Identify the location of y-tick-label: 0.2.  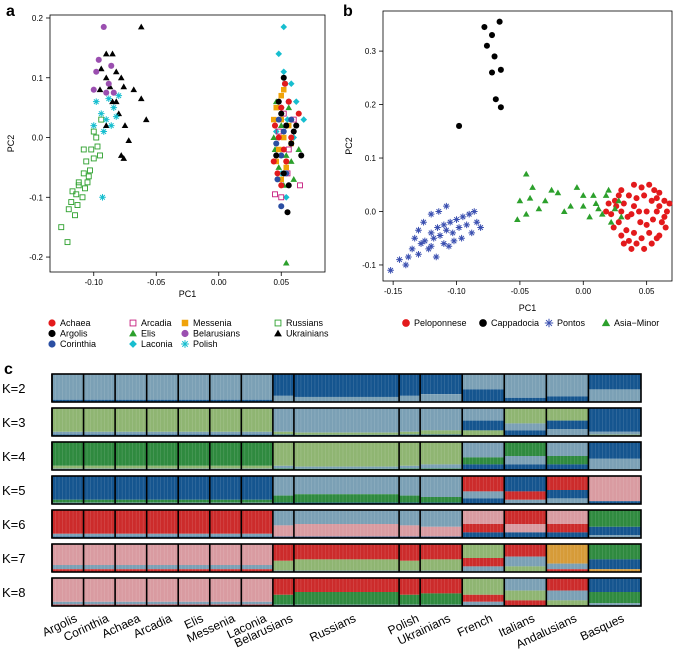
(371, 105).